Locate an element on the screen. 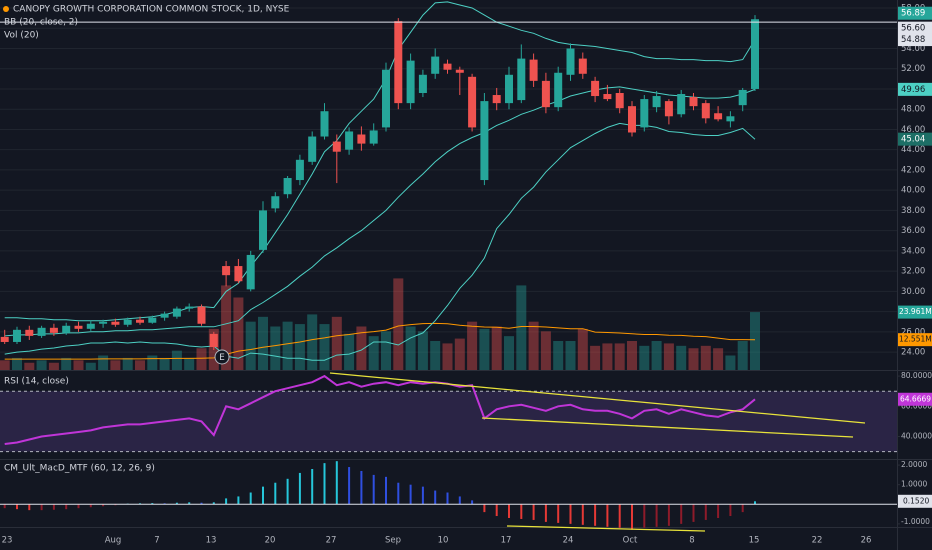  y-tick-label: 40.00 is located at coordinates (913, 191).